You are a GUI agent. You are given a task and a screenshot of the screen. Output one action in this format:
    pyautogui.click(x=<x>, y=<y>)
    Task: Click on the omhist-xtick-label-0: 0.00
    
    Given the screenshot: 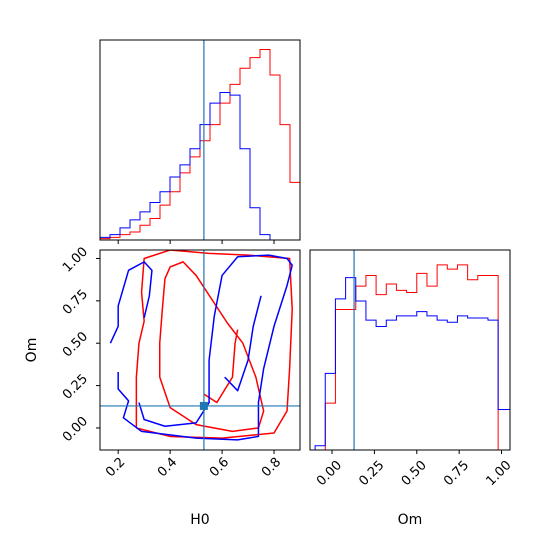 What is the action you would take?
    pyautogui.click(x=329, y=473)
    